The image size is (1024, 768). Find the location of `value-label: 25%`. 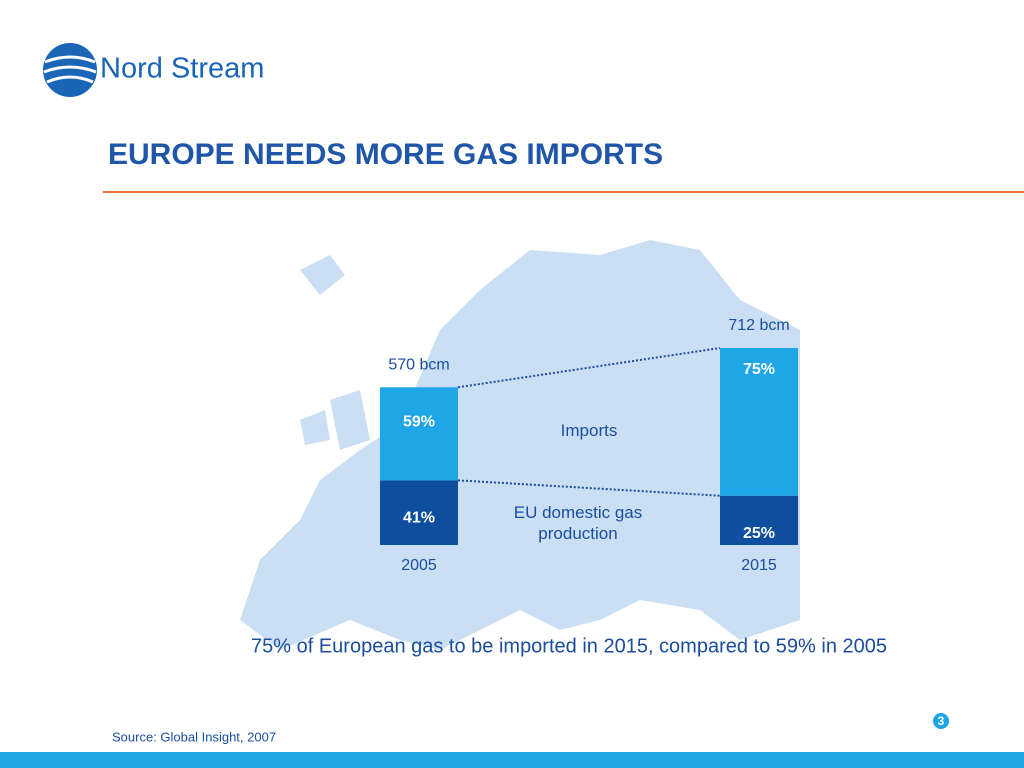

value-label: 25% is located at coordinates (759, 533).